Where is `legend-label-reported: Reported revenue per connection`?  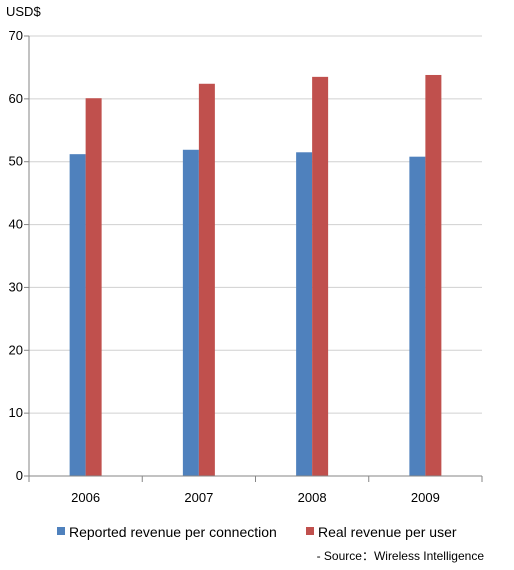
legend-label-reported: Reported revenue per connection is located at coordinates (173, 532).